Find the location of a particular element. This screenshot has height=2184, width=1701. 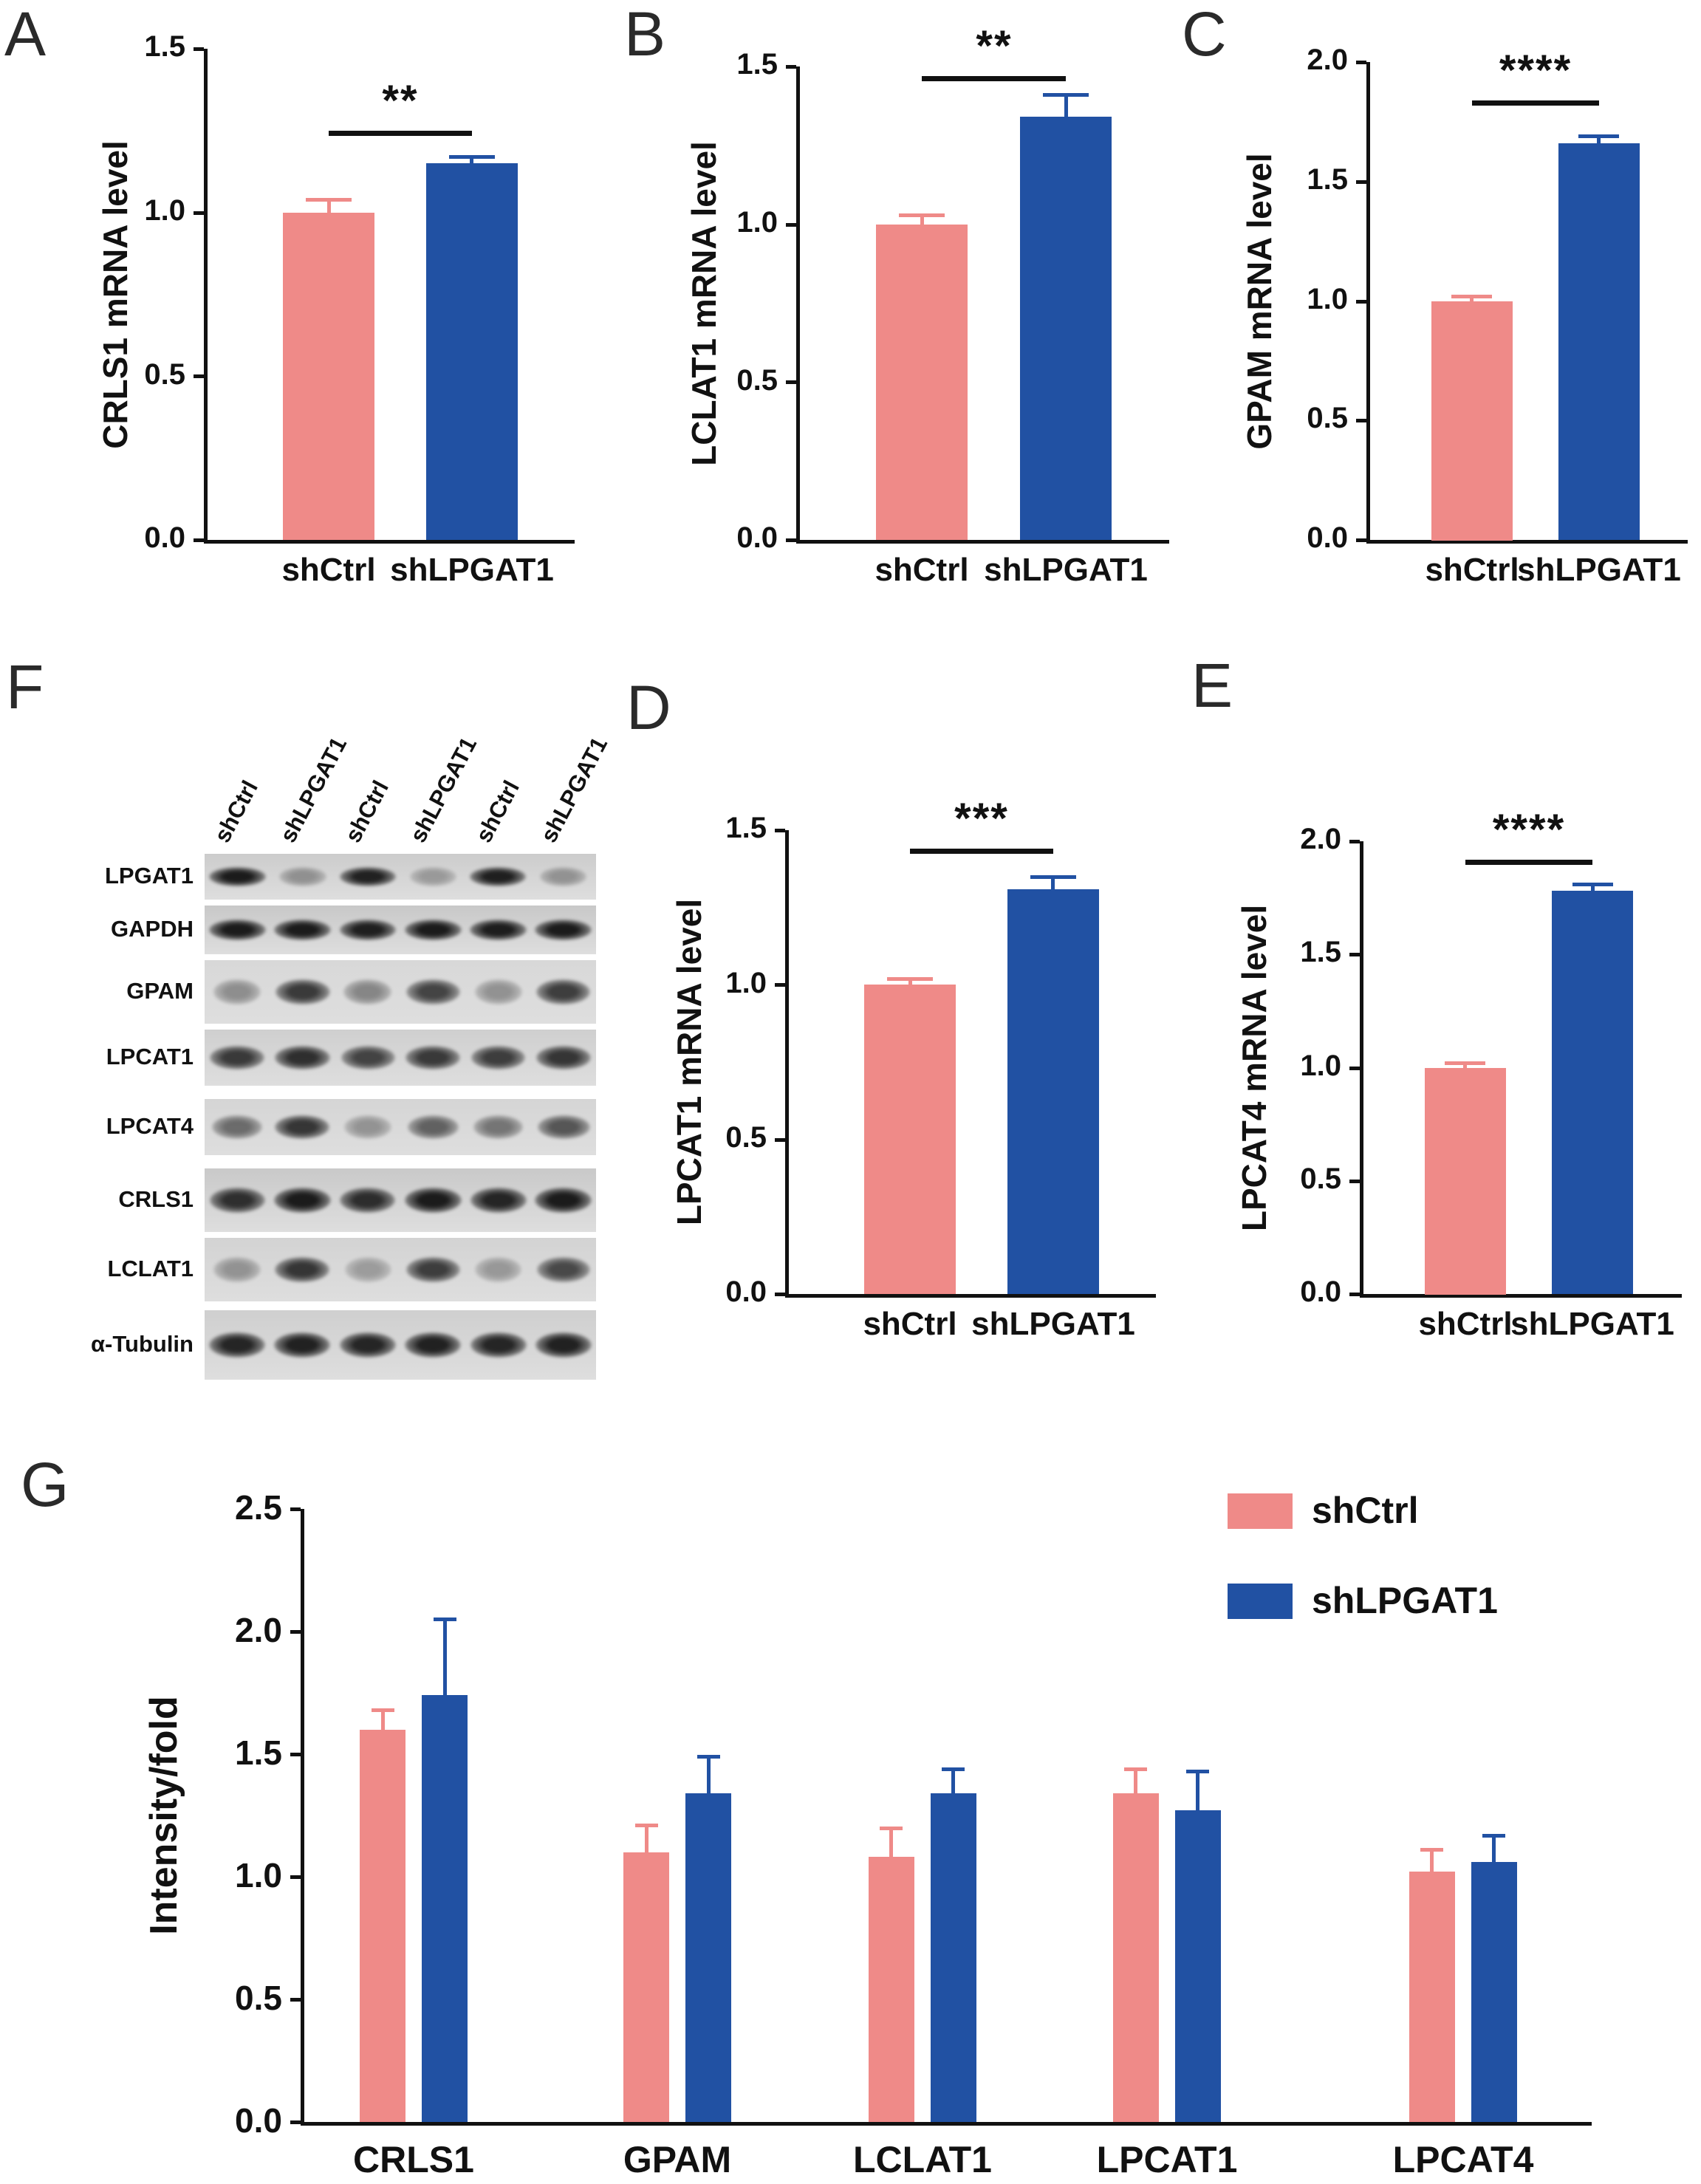

y-tick-label: 0.5 is located at coordinates (1320, 1179).